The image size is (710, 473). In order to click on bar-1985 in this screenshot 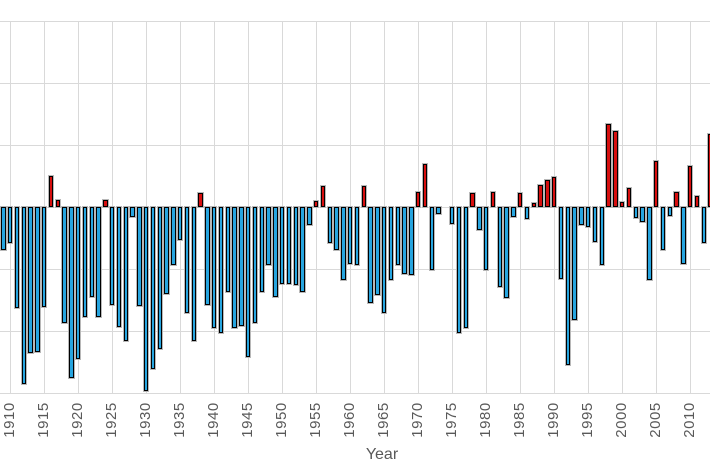, I will do `click(520, 200)`.